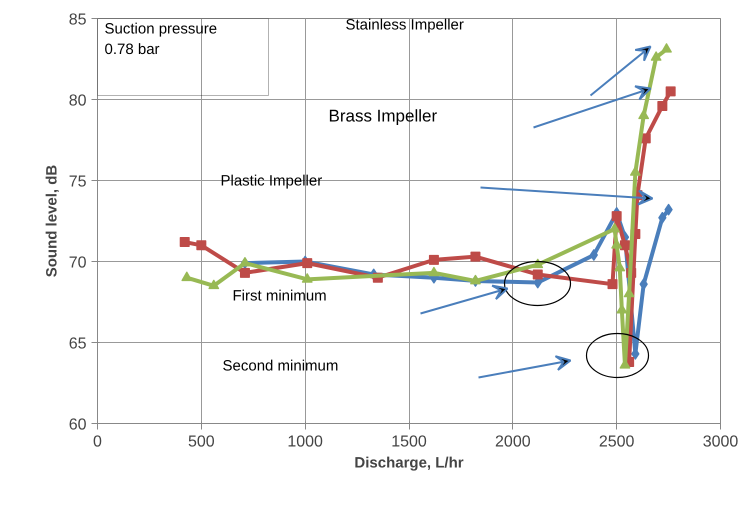 The width and height of the screenshot is (742, 512). Describe the element at coordinates (77, 101) in the screenshot. I see `y-tick-label: 80` at that location.